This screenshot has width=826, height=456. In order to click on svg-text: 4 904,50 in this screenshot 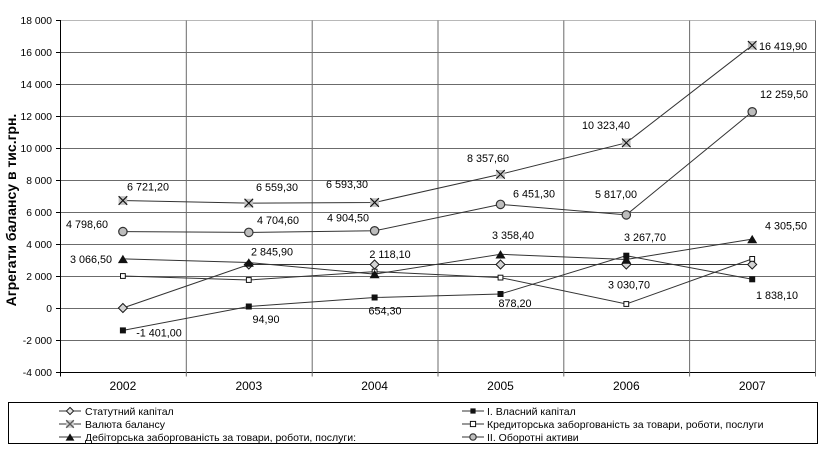, I will do `click(348, 219)`.